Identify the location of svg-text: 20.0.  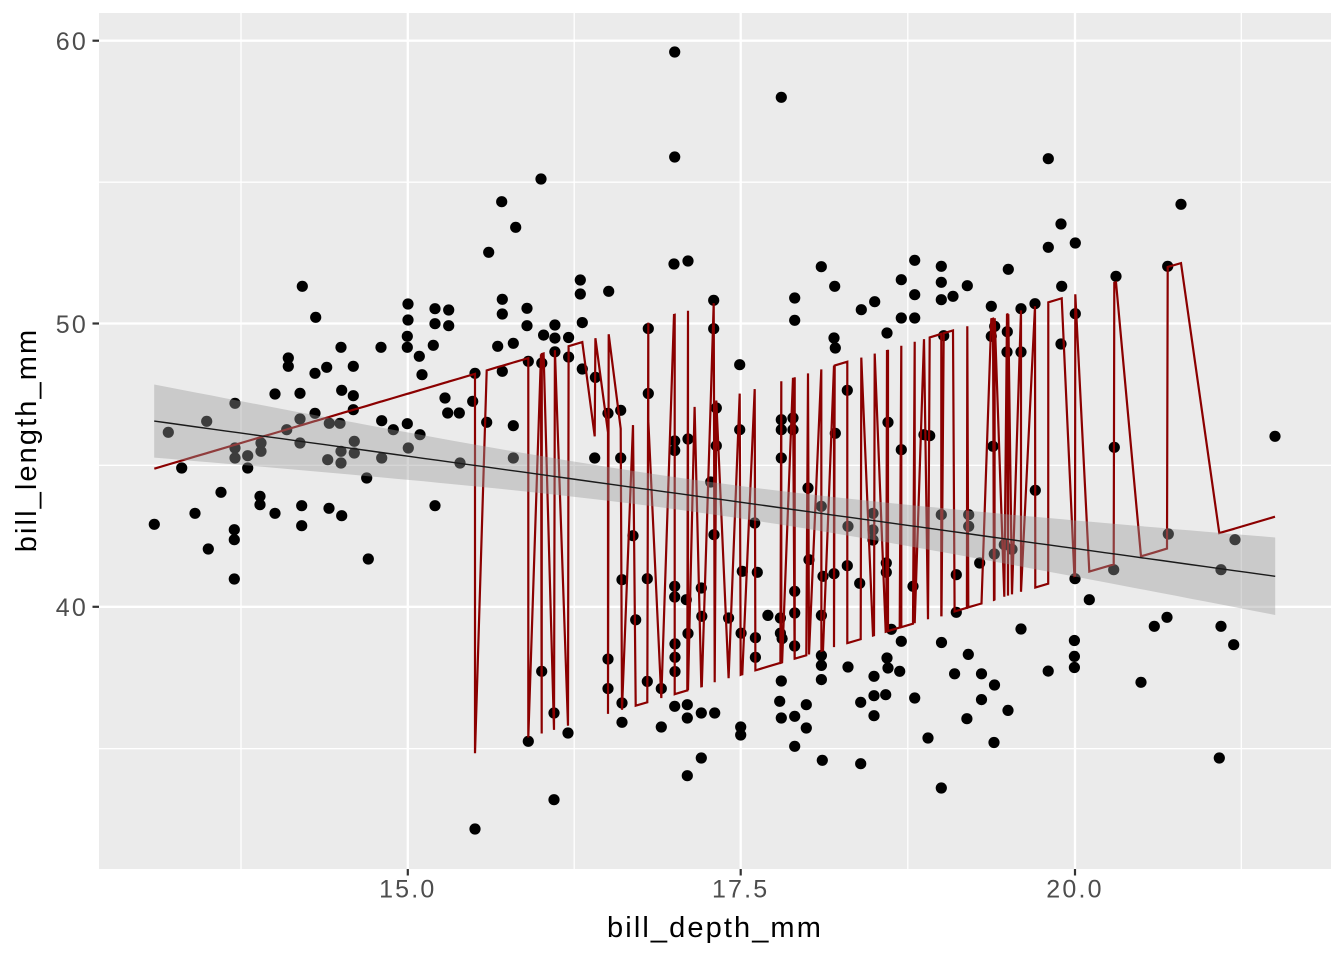
(1074, 890).